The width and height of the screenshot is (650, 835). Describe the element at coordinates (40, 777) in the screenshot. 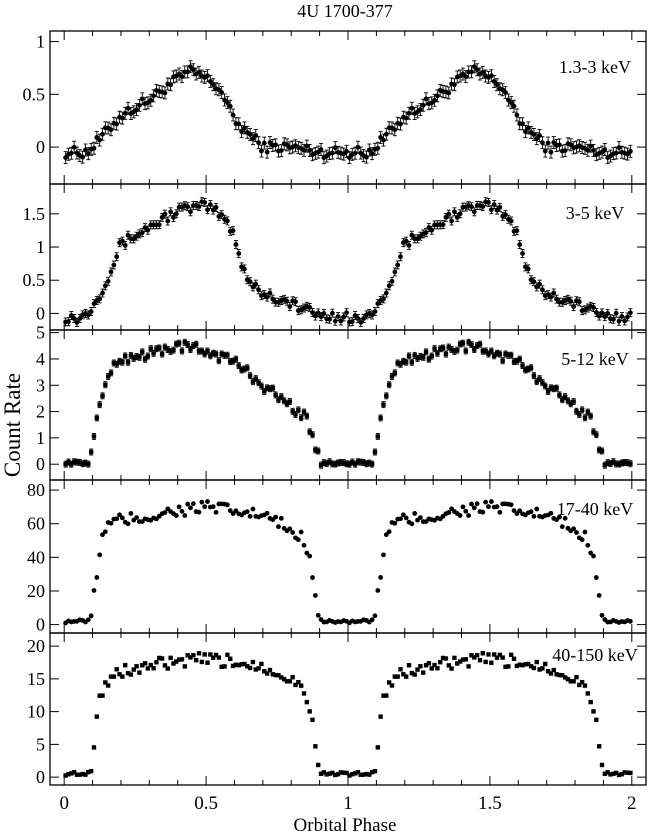

I see `y-tick-label: 0` at that location.